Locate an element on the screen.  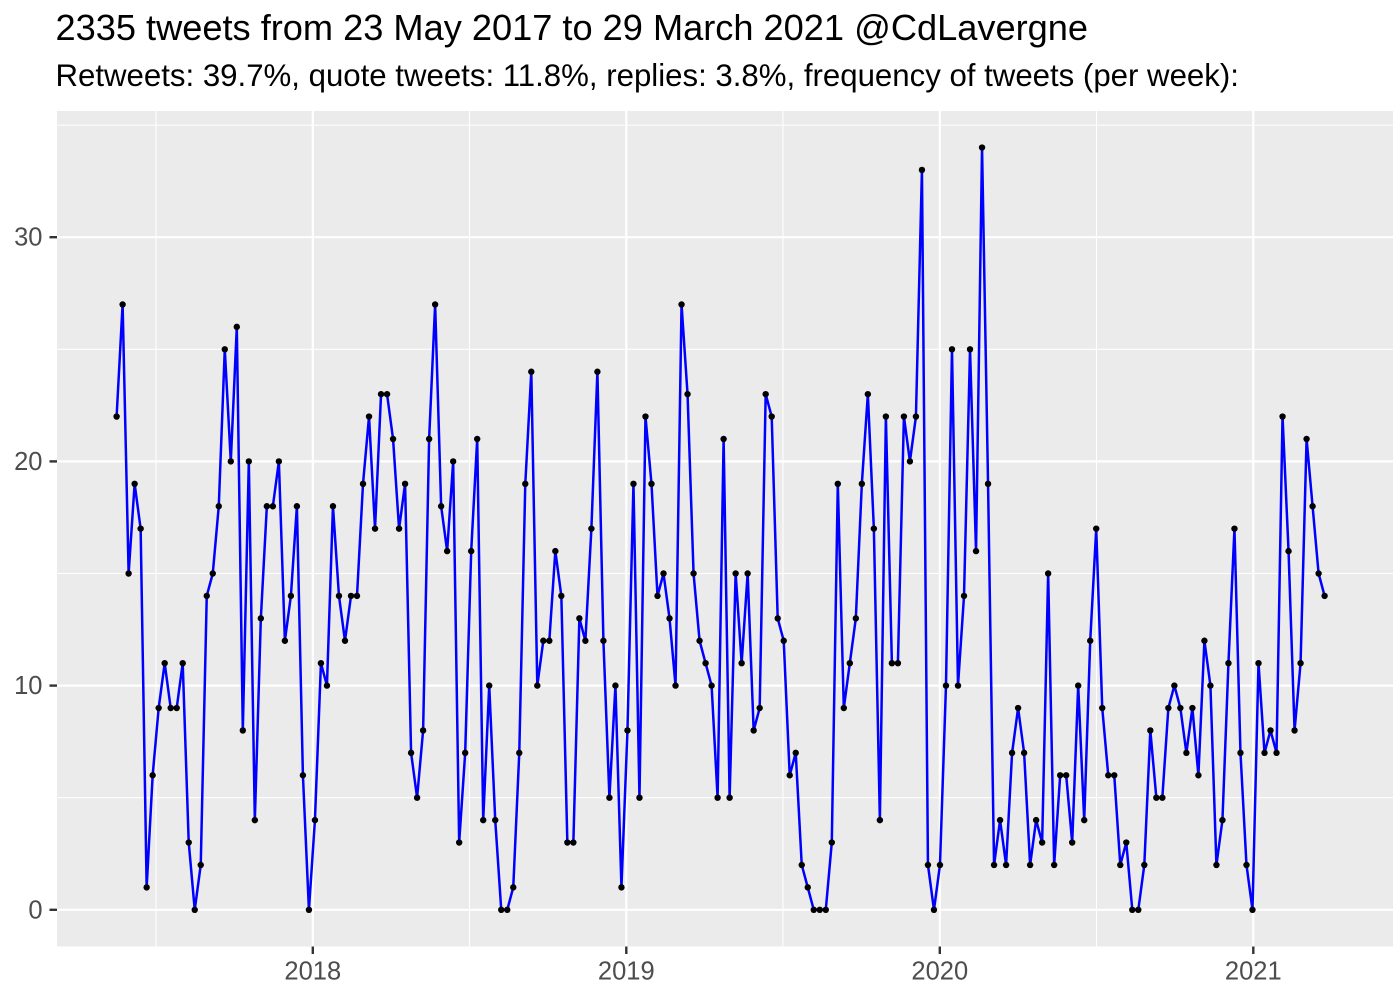
svg-text: 2019 is located at coordinates (626, 972).